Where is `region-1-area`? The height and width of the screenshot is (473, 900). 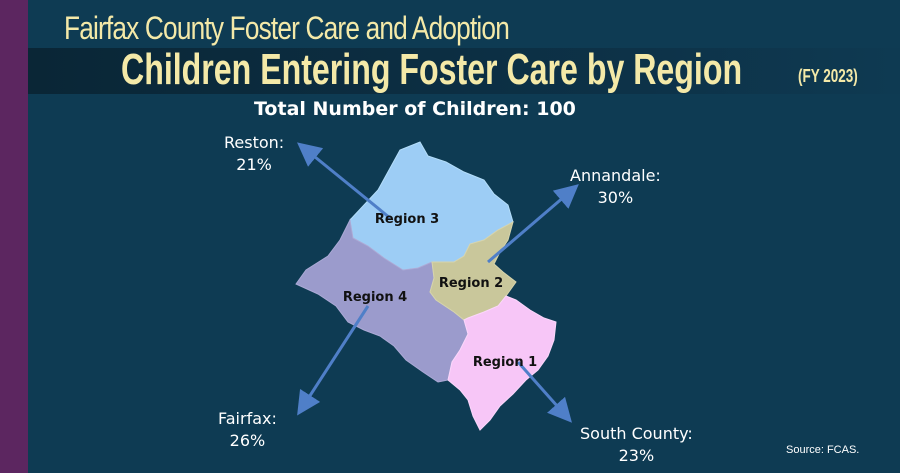
region-1-area is located at coordinates (502, 363).